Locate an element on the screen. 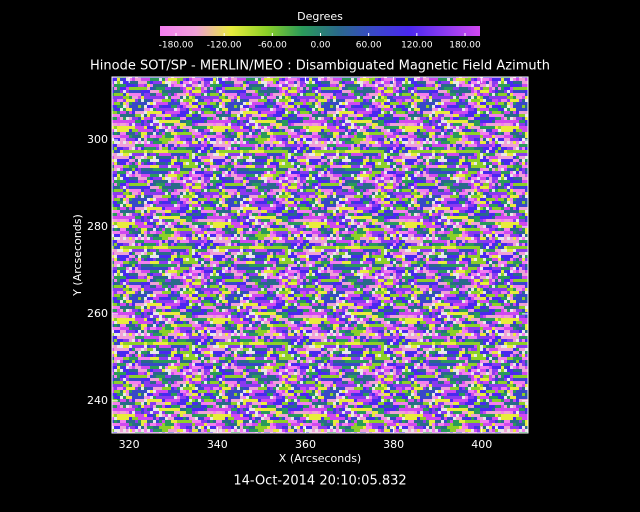 The image size is (640, 512). colorbar is located at coordinates (320, 31).